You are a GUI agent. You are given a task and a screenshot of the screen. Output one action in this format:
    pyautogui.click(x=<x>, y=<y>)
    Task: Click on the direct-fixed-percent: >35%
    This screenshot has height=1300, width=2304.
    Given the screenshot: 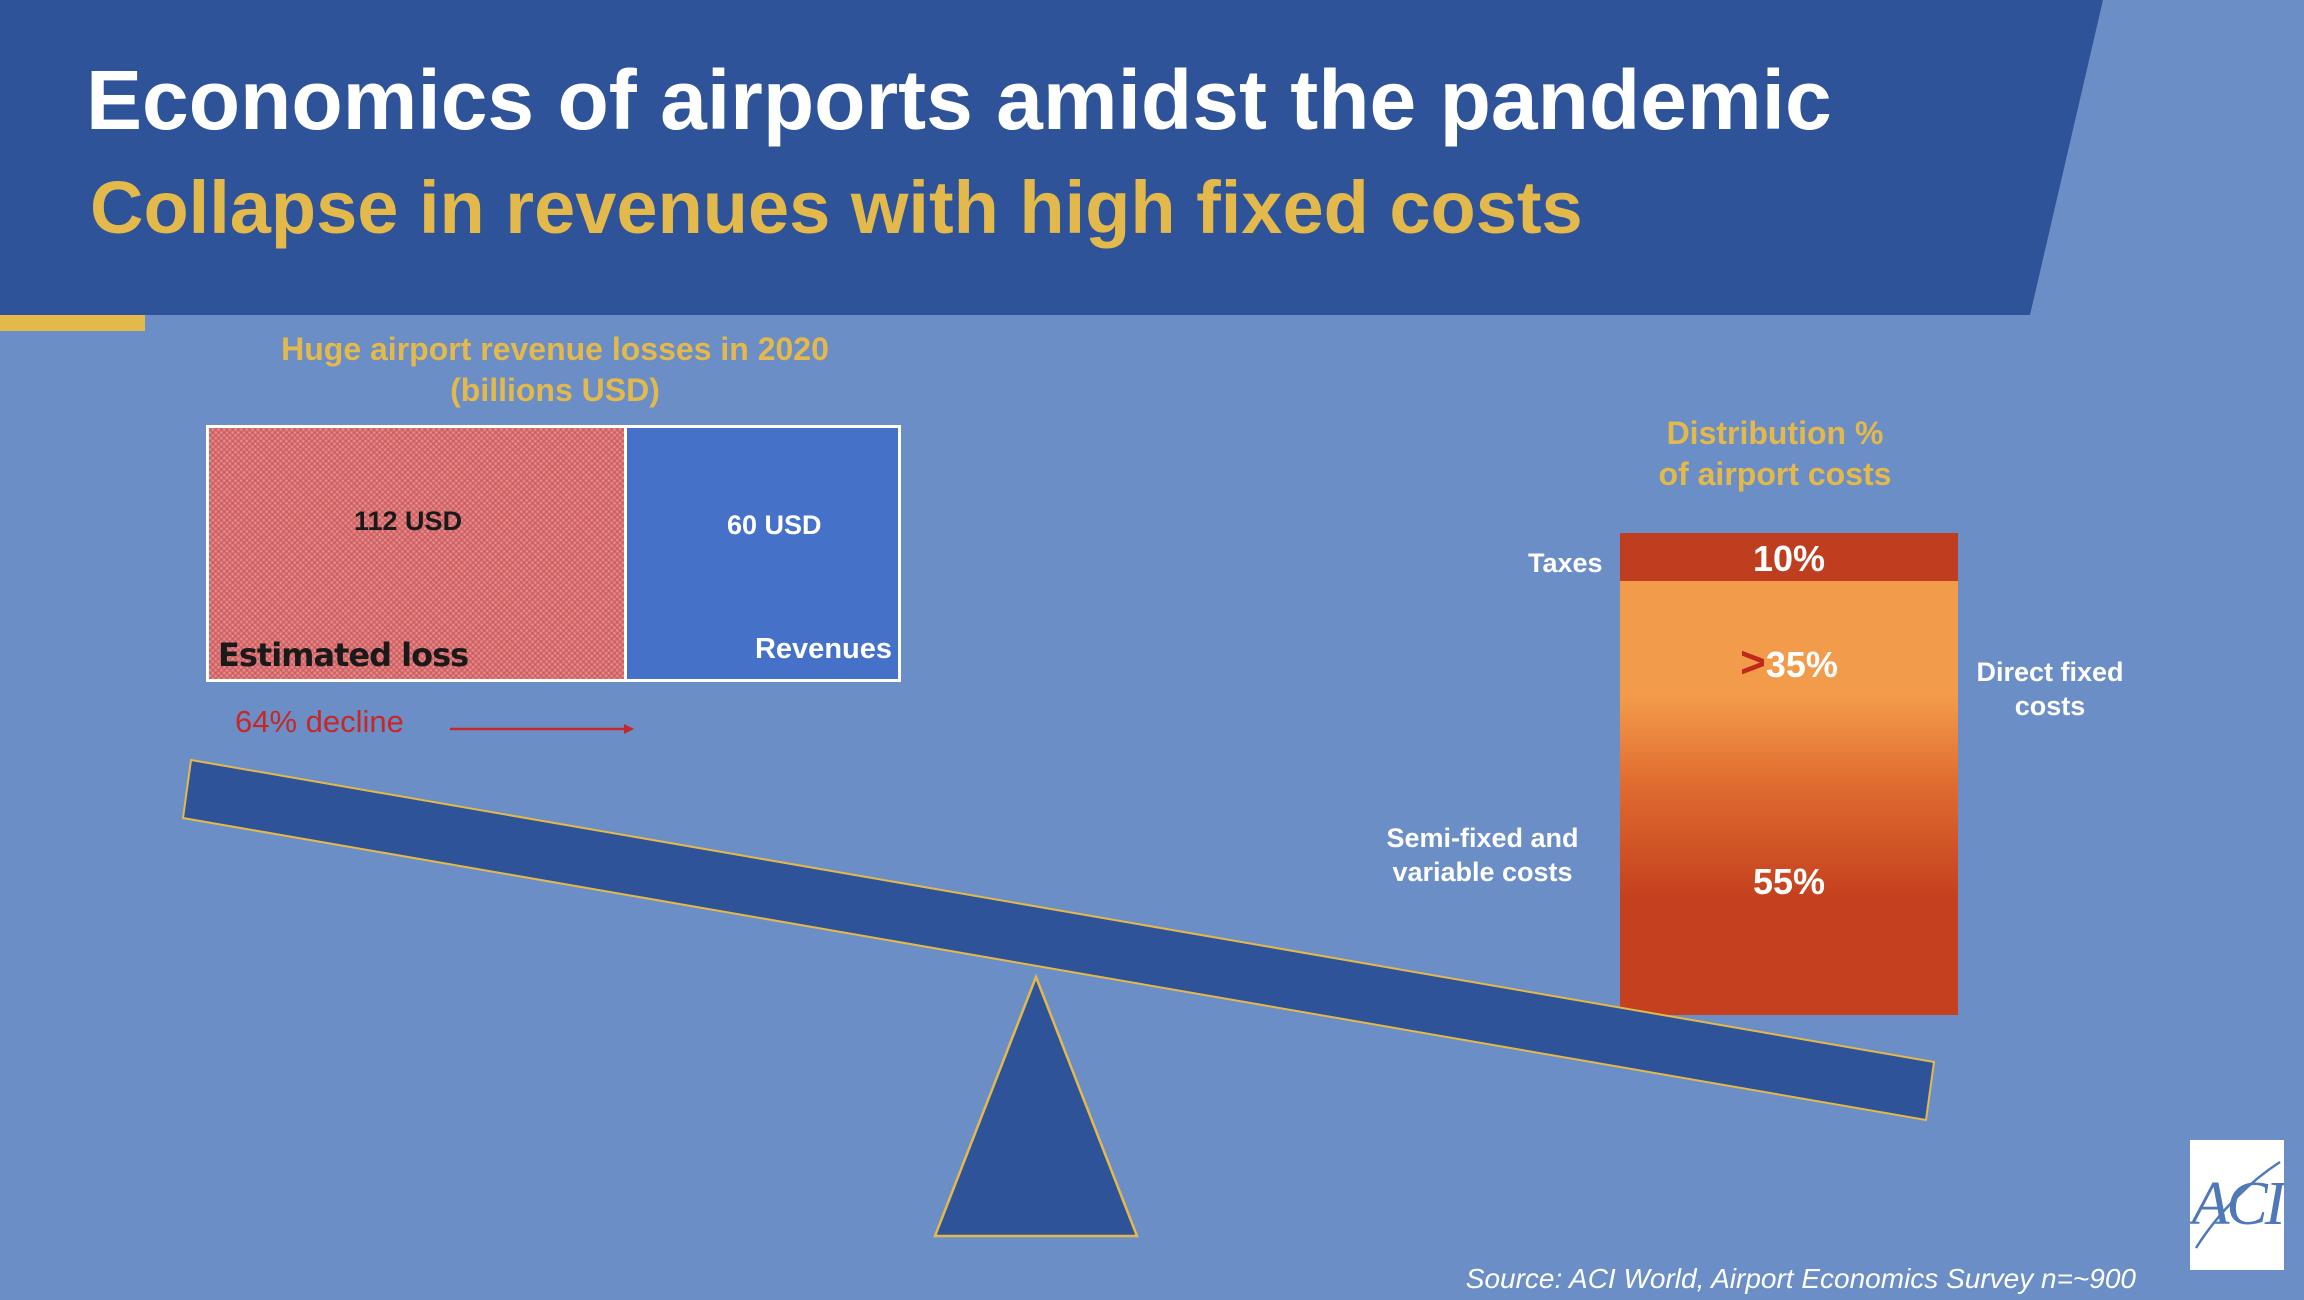 What is the action you would take?
    pyautogui.click(x=1789, y=663)
    